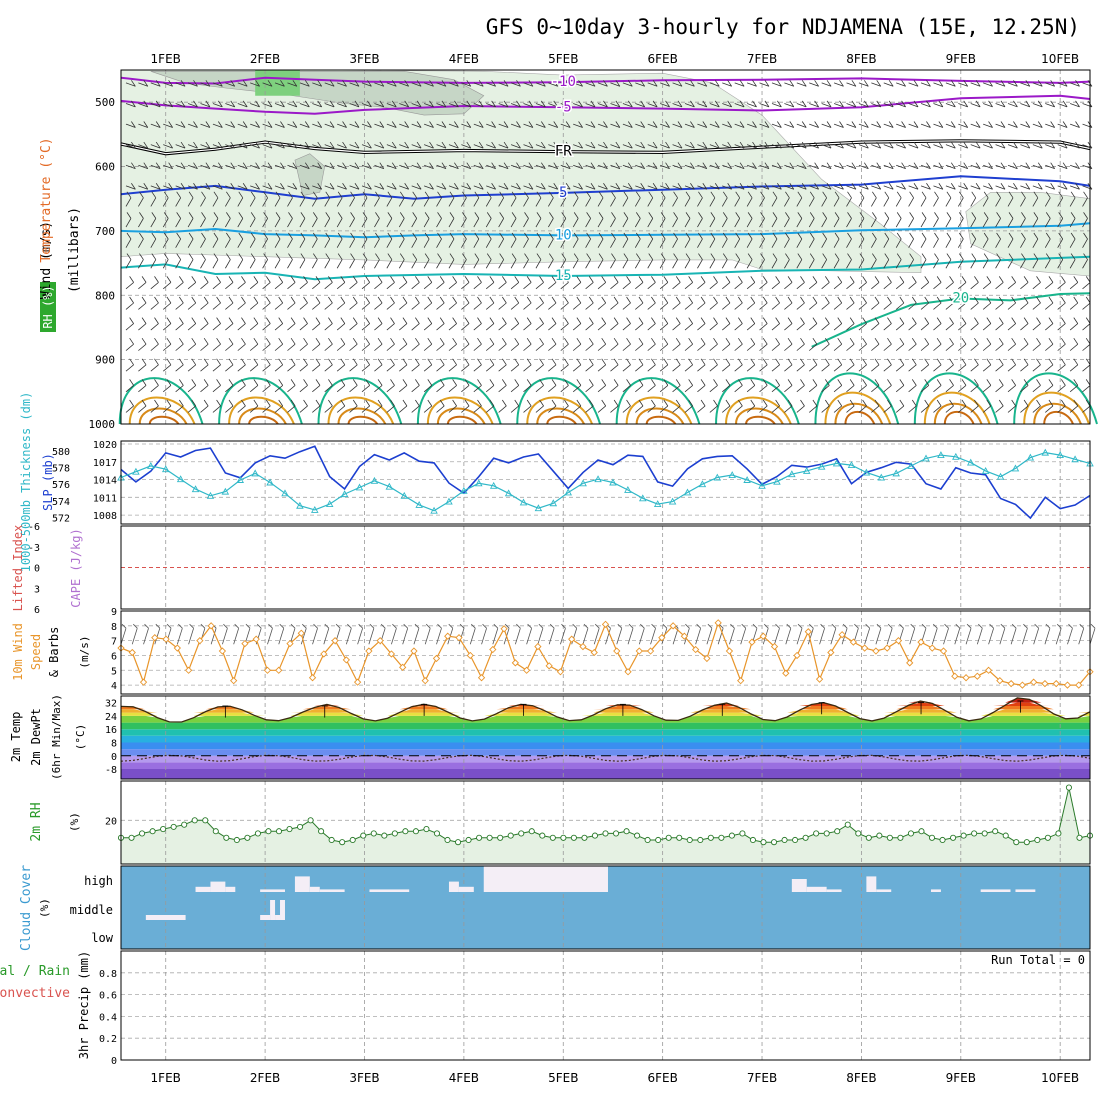 Image resolution: width=1100 pixels, height=1100 pixels. I want to click on high-cloud-block, so click(272, 890).